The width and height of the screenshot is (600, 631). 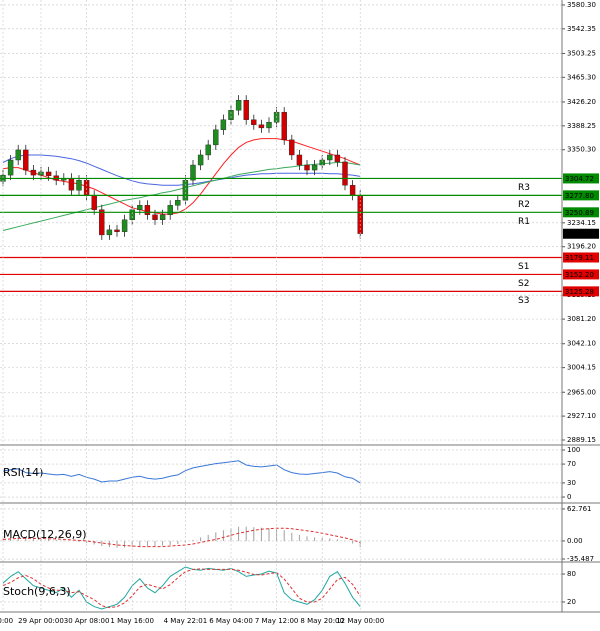 I want to click on stoch-k, so click(x=181, y=588).